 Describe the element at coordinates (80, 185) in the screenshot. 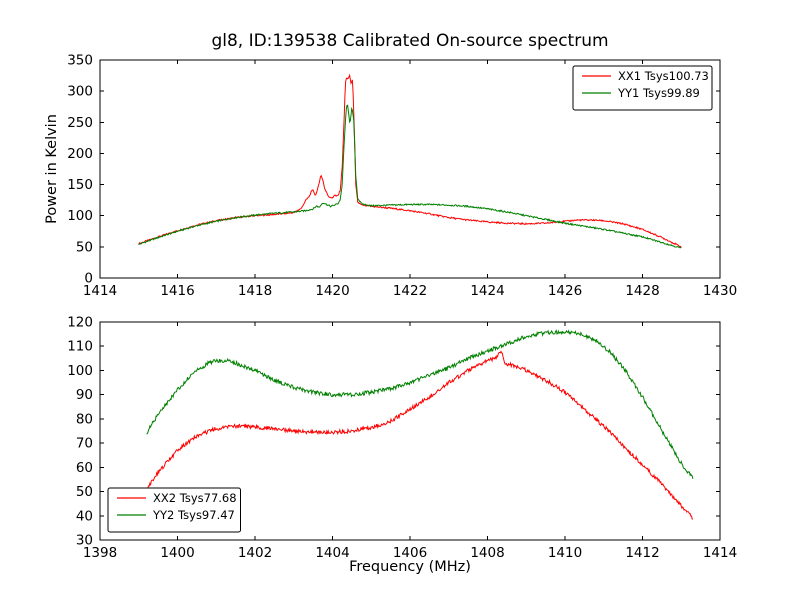

I see `svg-text: 150` at that location.